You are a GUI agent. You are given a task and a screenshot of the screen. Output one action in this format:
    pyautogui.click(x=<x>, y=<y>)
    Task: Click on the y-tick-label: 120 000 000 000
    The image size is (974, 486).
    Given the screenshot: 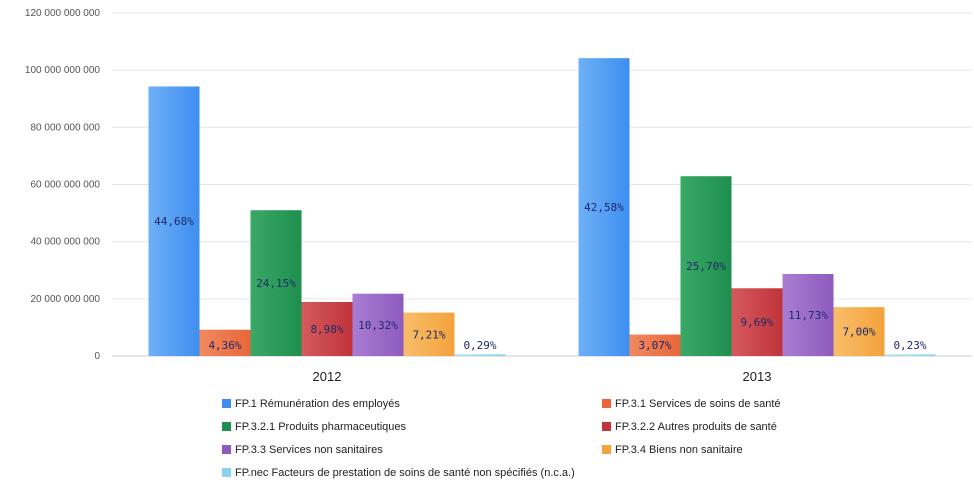 What is the action you would take?
    pyautogui.click(x=63, y=13)
    